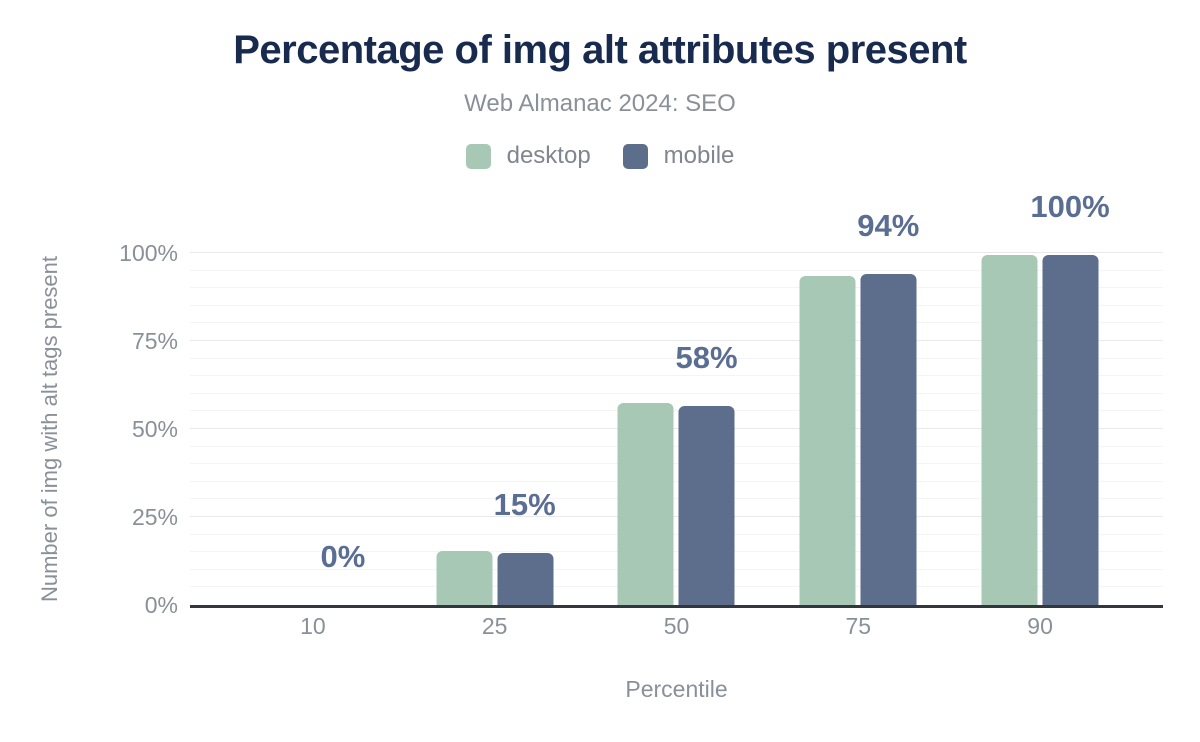 The width and height of the screenshot is (1200, 742). I want to click on data-label-p75: 94%, so click(888, 226).